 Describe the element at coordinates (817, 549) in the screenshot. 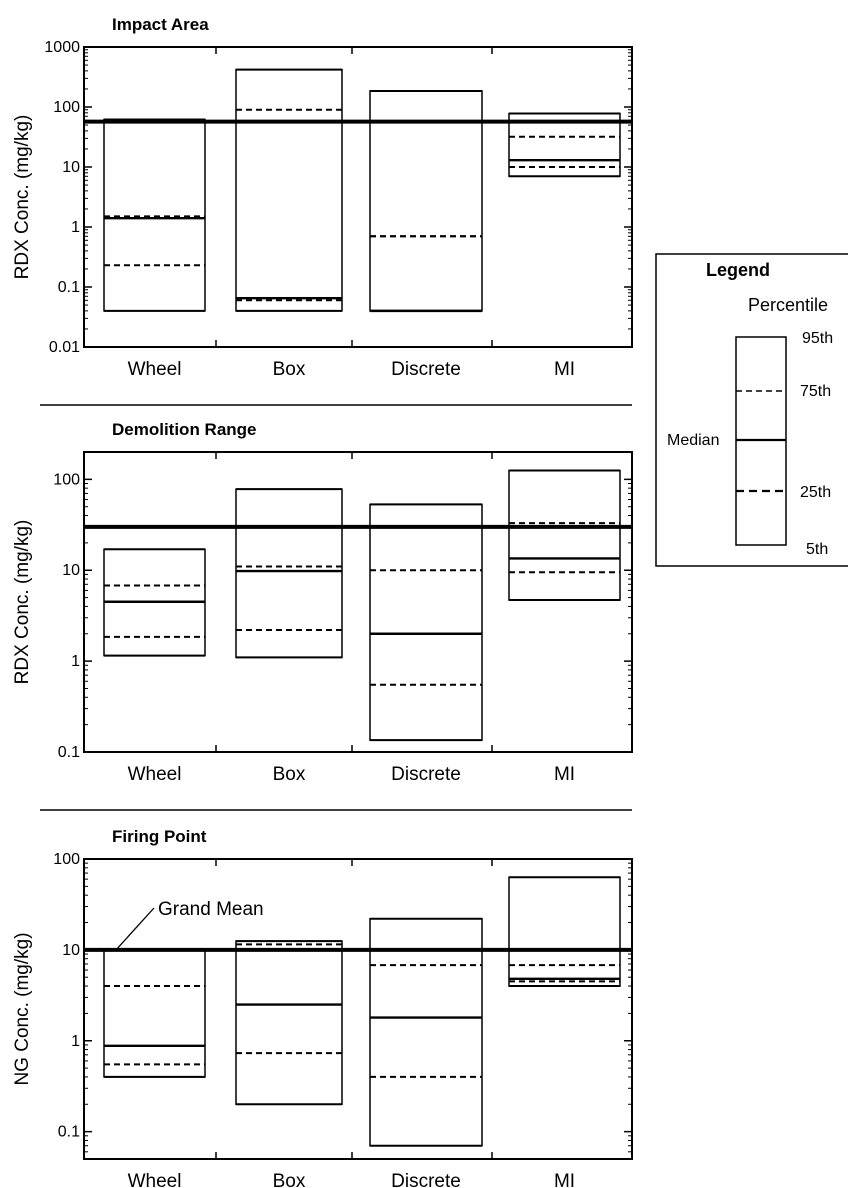

I see `legend-p5-label: 5th` at that location.